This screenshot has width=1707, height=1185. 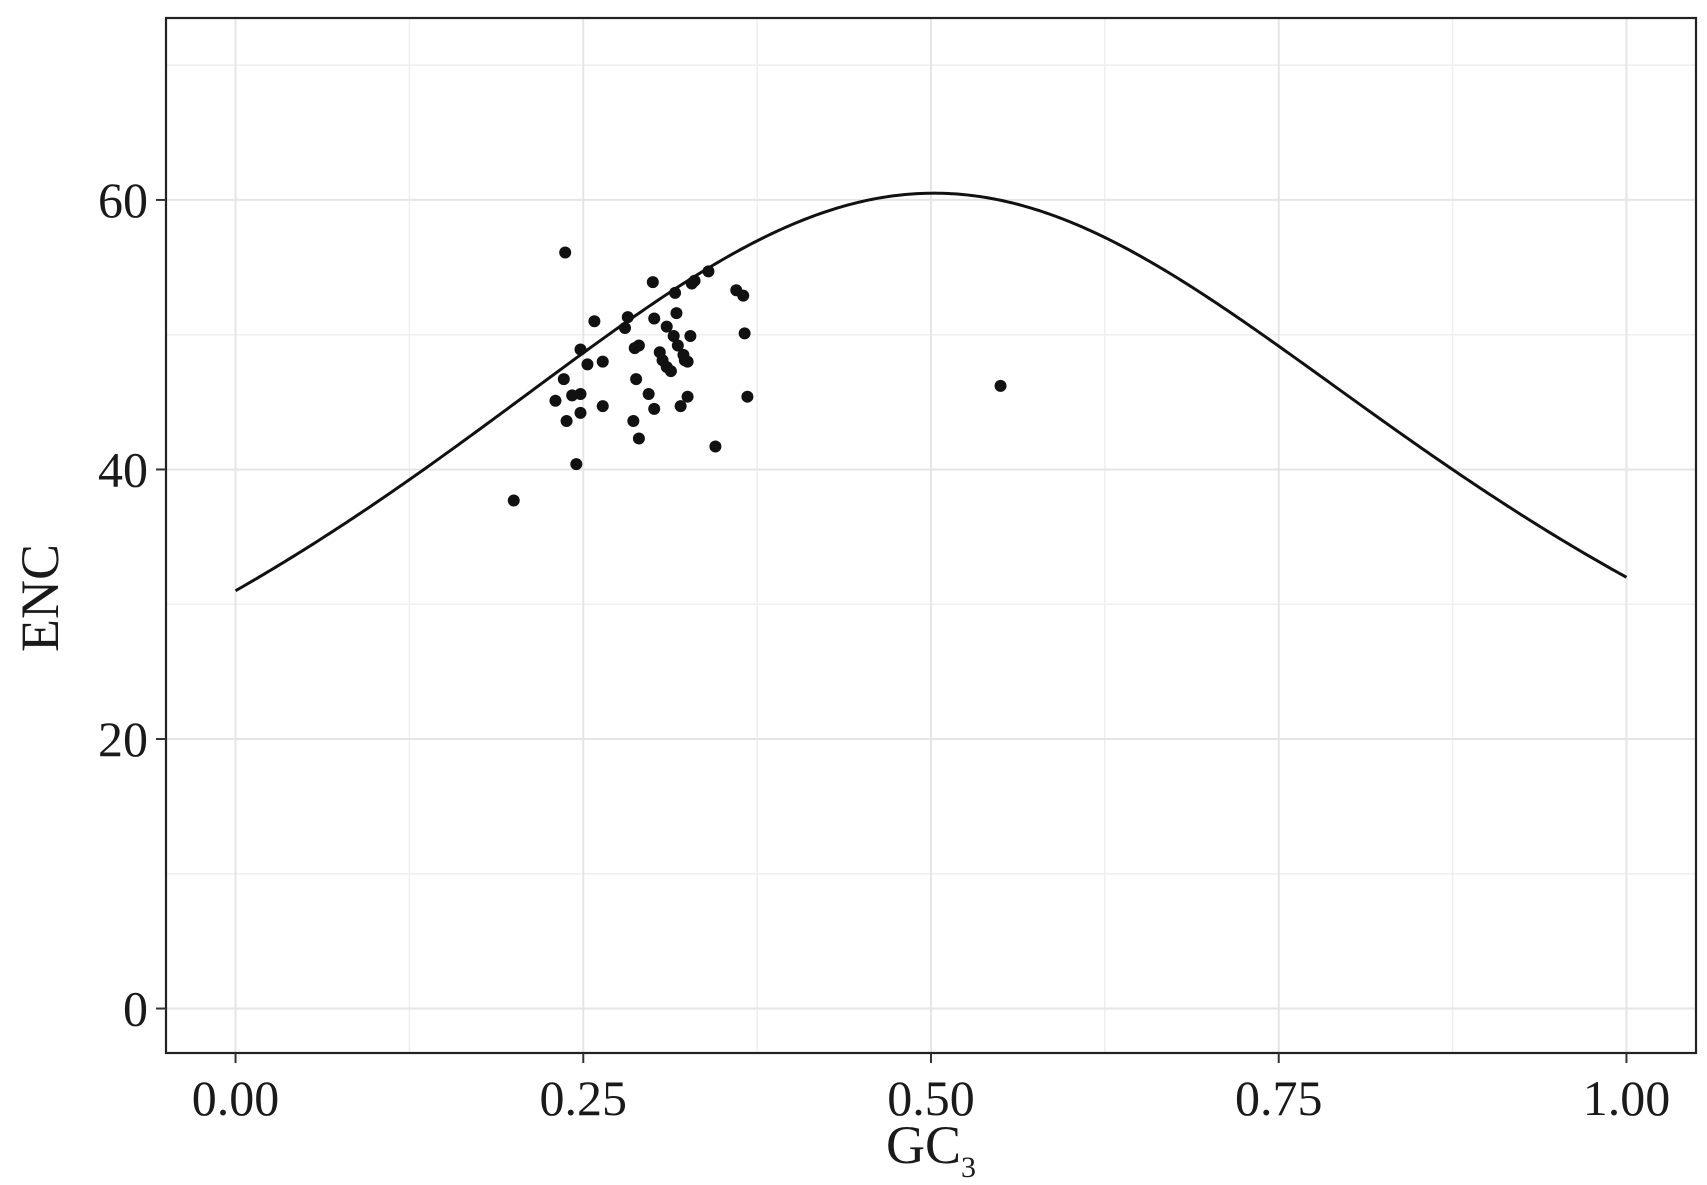 I want to click on x-axis-ticks: 0.00 0.25 0.50 0.75 1.00, so click(x=931, y=1089).